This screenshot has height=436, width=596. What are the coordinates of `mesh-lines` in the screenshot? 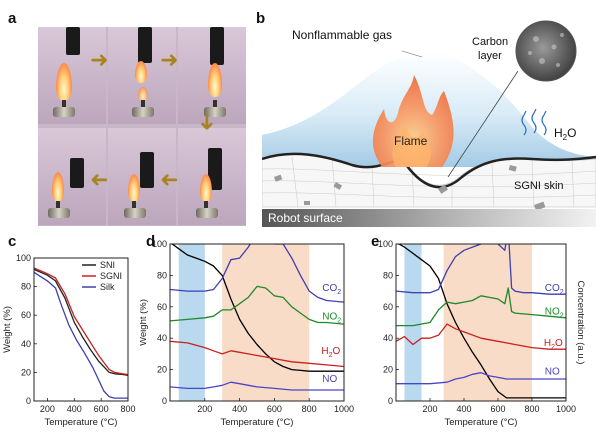 It's located at (429, 182).